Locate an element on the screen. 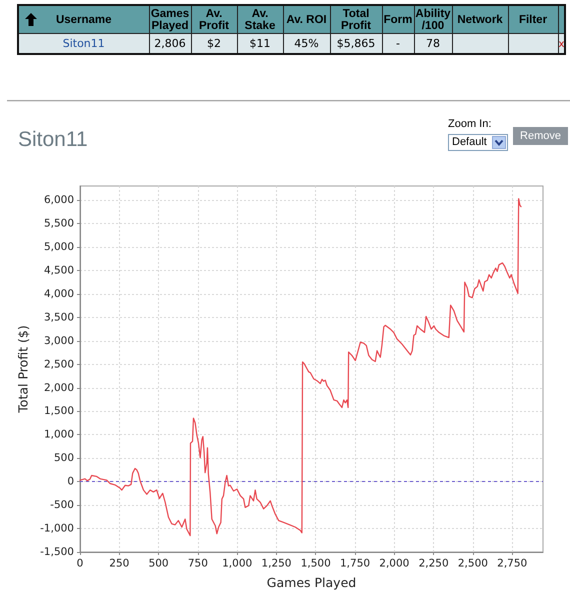 The height and width of the screenshot is (594, 570). text: Games Played is located at coordinates (170, 20).